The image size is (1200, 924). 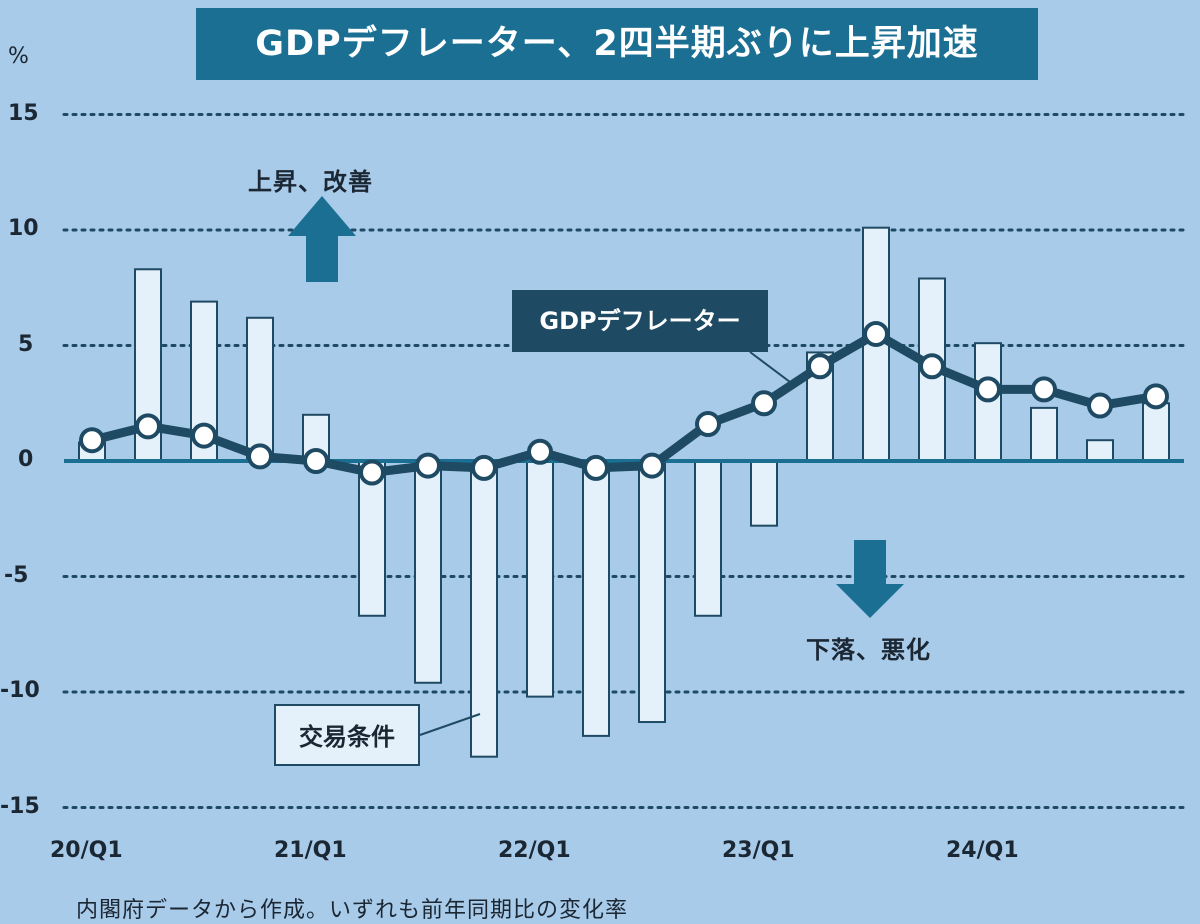 What do you see at coordinates (322, 239) in the screenshot?
I see `up-arrow-icon` at bounding box center [322, 239].